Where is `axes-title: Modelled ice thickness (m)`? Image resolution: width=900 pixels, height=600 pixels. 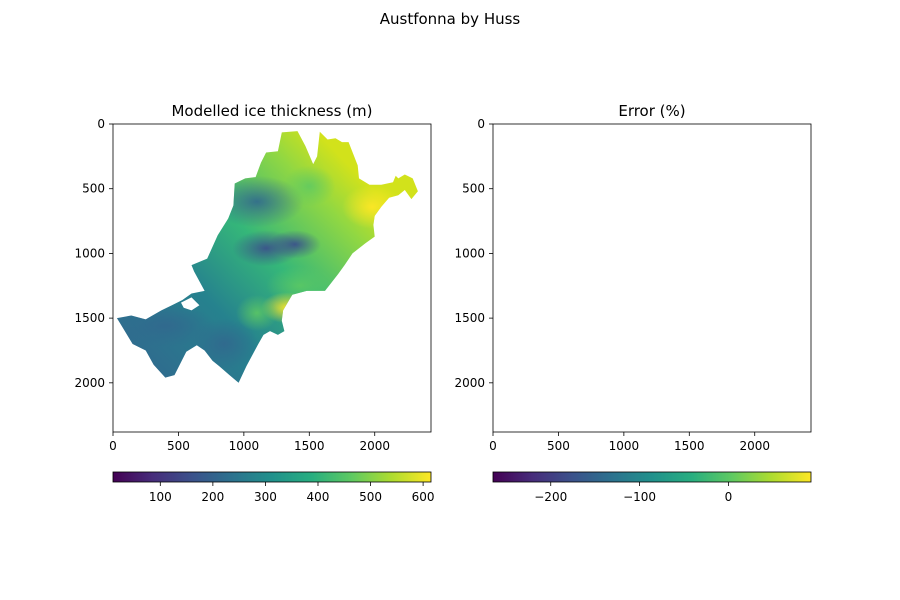
axes-title: Modelled ice thickness (m) is located at coordinates (271, 111).